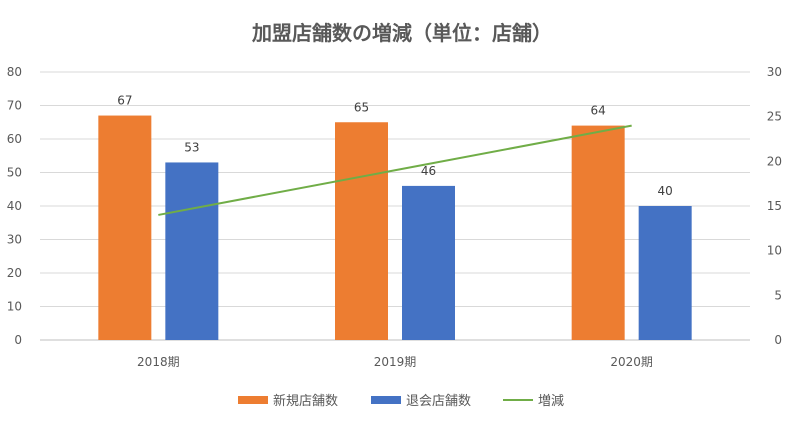 The width and height of the screenshot is (804, 428). Describe the element at coordinates (124, 101) in the screenshot. I see `data-label: 67` at that location.